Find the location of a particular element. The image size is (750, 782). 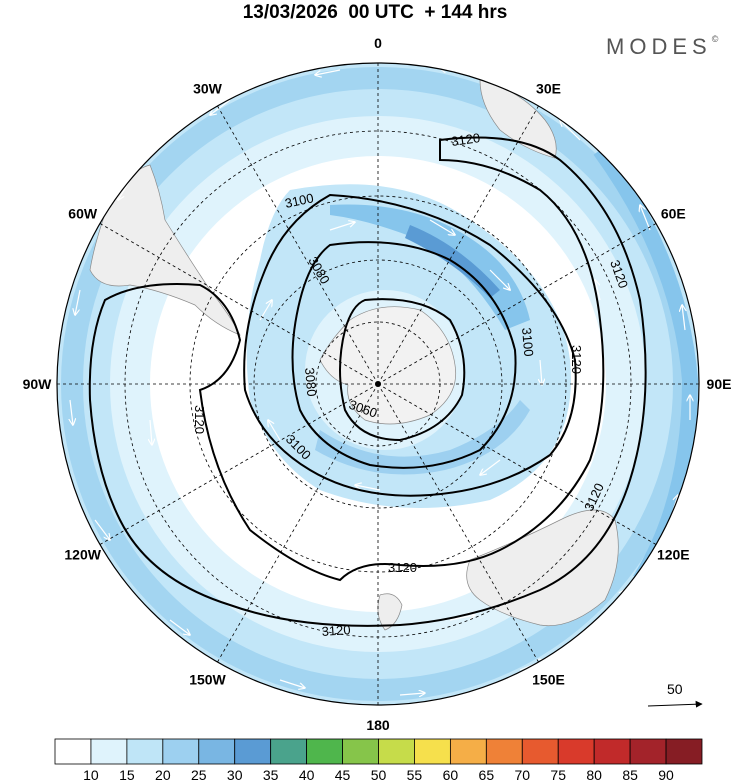

colorbar-tick-label: 25 is located at coordinates (199, 774).